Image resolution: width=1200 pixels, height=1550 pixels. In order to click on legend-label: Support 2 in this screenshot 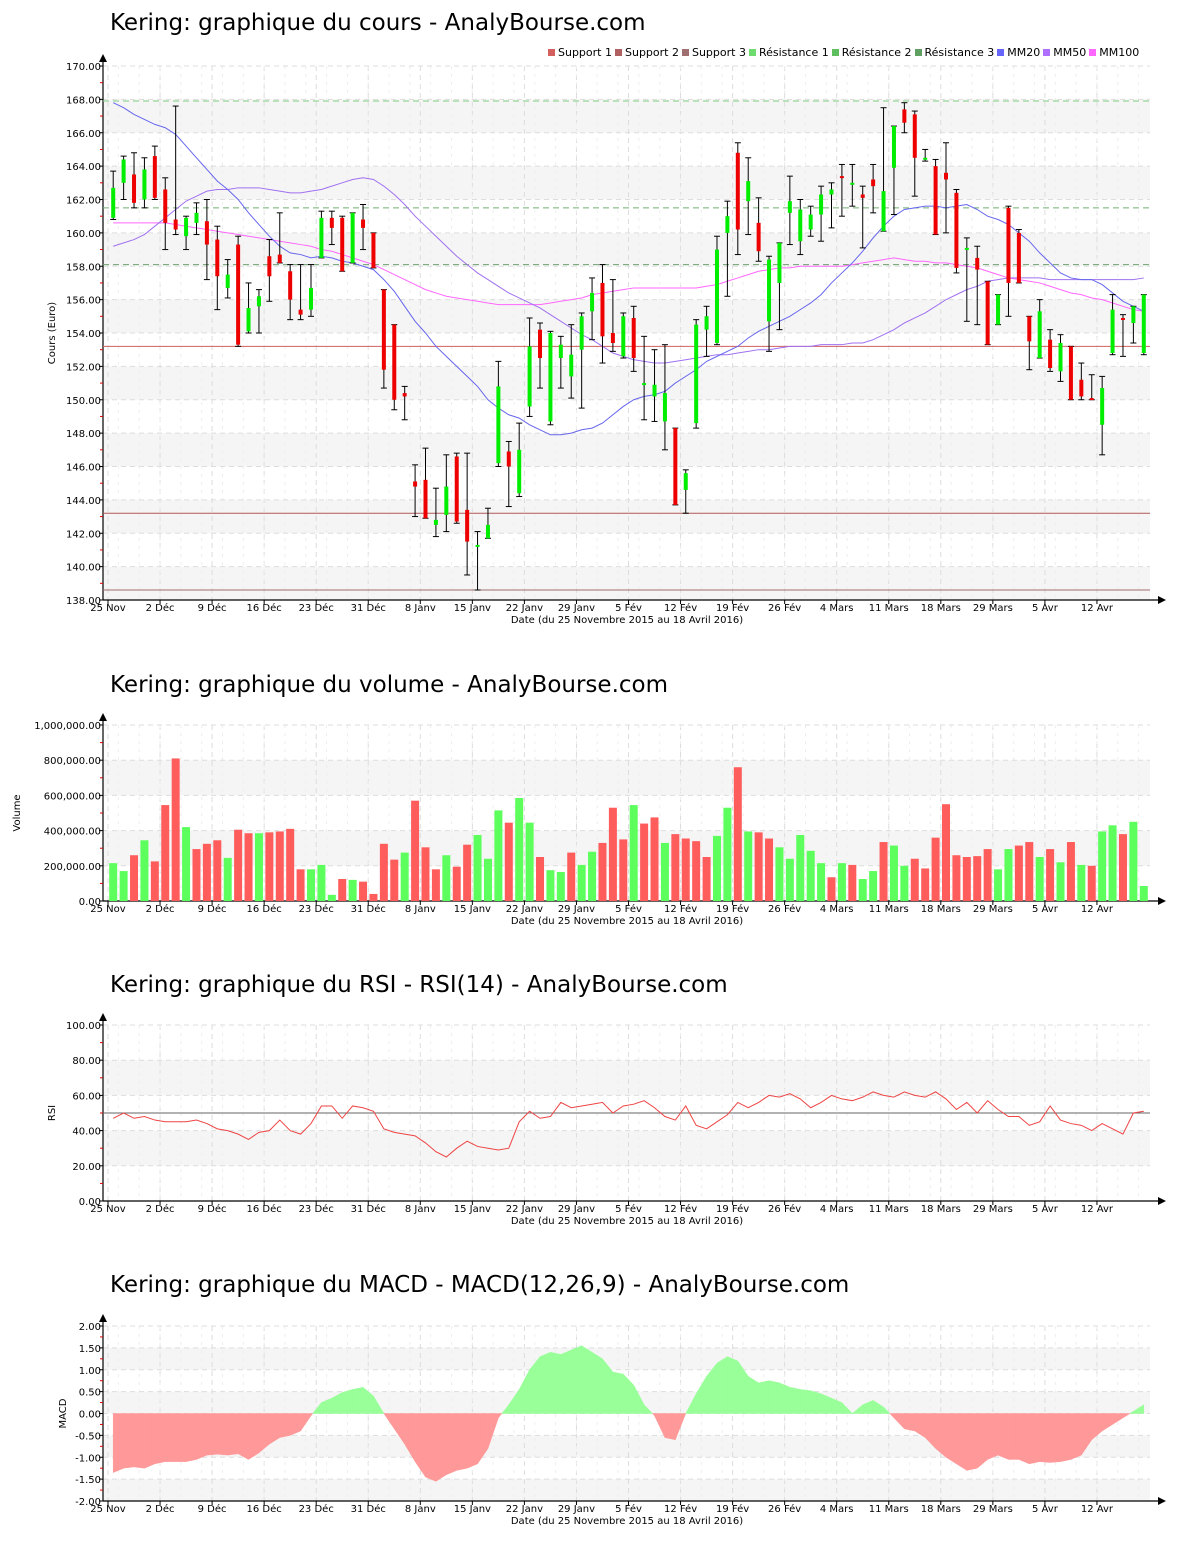, I will do `click(651, 52)`.